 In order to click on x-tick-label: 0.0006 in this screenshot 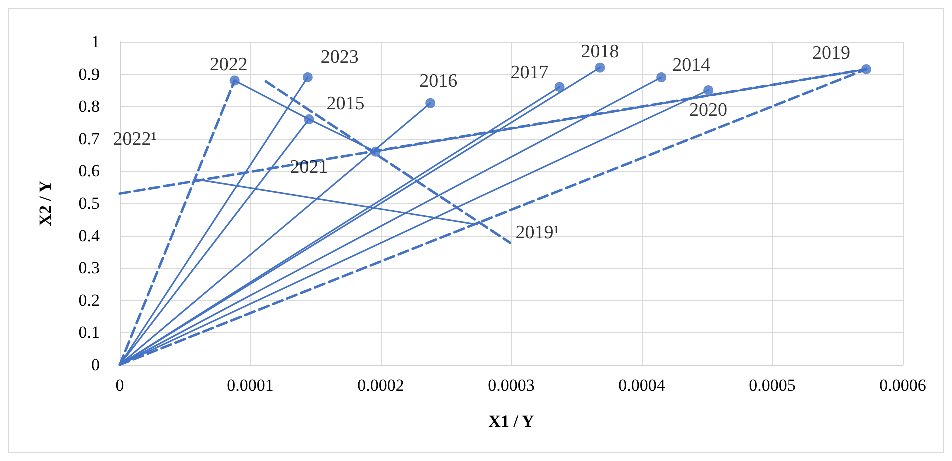, I will do `click(903, 385)`.